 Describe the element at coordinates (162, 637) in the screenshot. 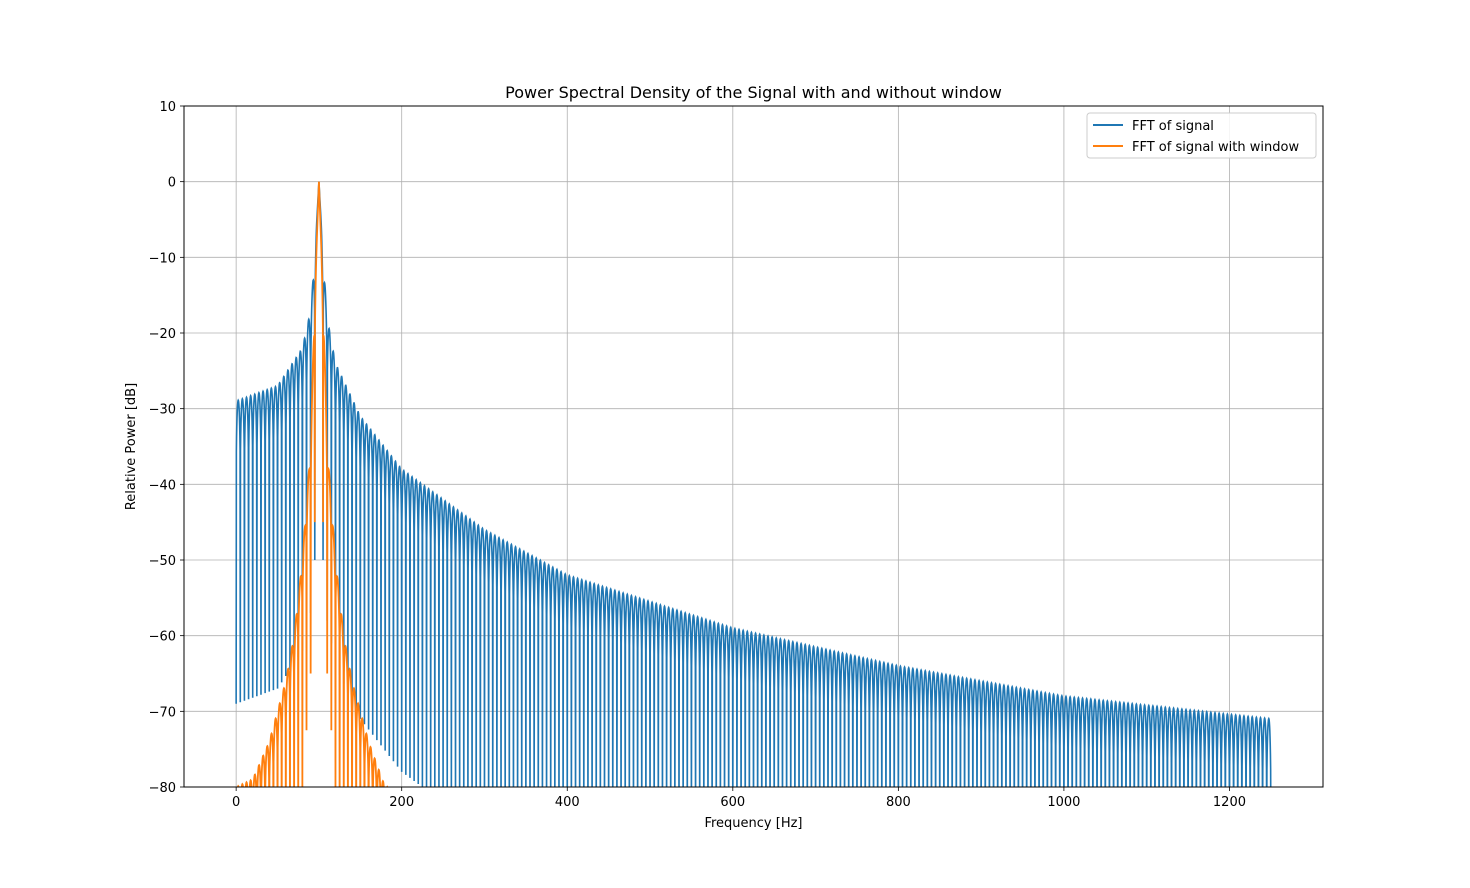

I see `y-tick-label: −60` at that location.